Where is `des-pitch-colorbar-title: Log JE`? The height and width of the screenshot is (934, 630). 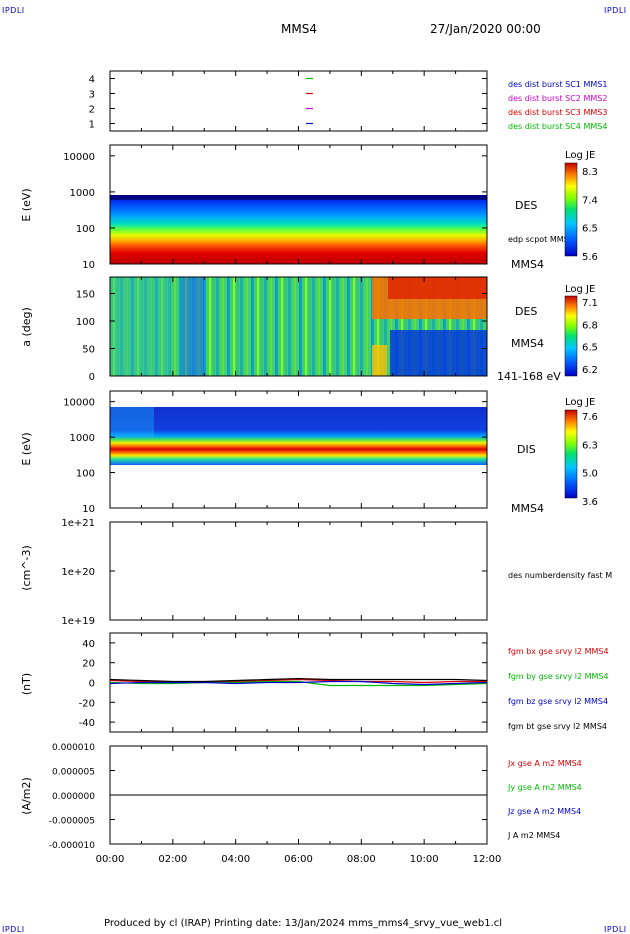
des-pitch-colorbar-title: Log JE is located at coordinates (580, 289).